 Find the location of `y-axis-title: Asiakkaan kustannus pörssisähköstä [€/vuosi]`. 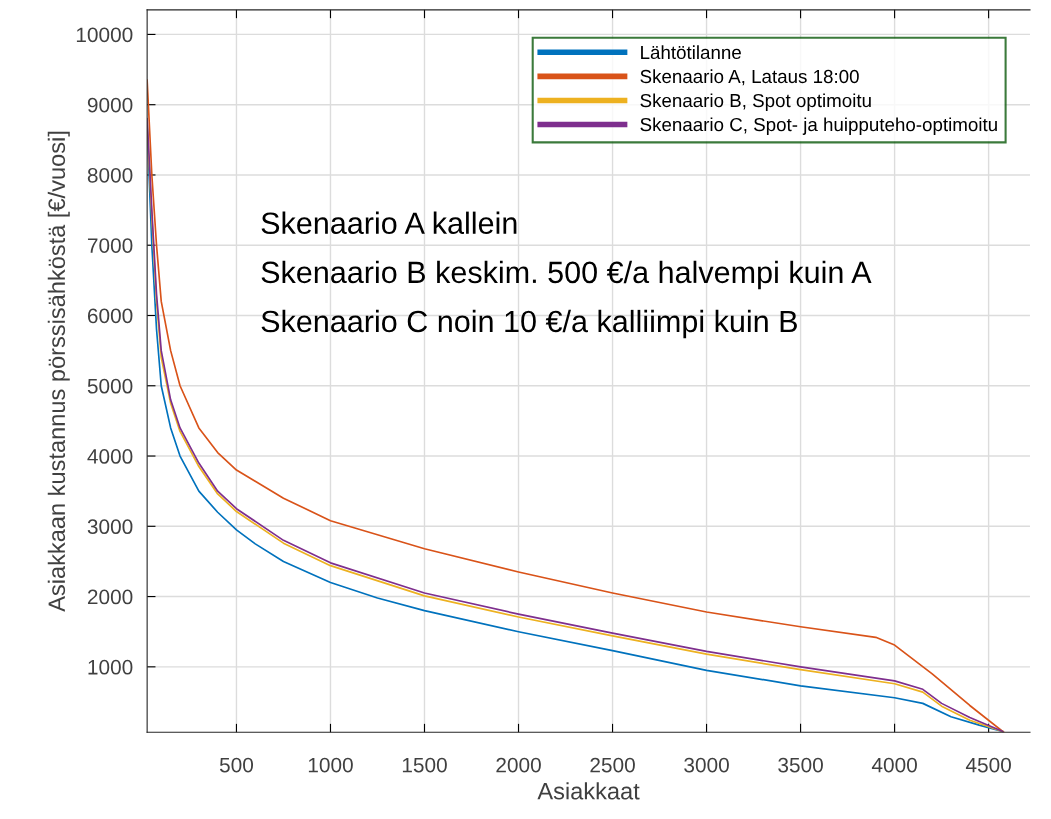

y-axis-title: Asiakkaan kustannus pörssisähköstä [€/vuosi] is located at coordinates (58, 371).